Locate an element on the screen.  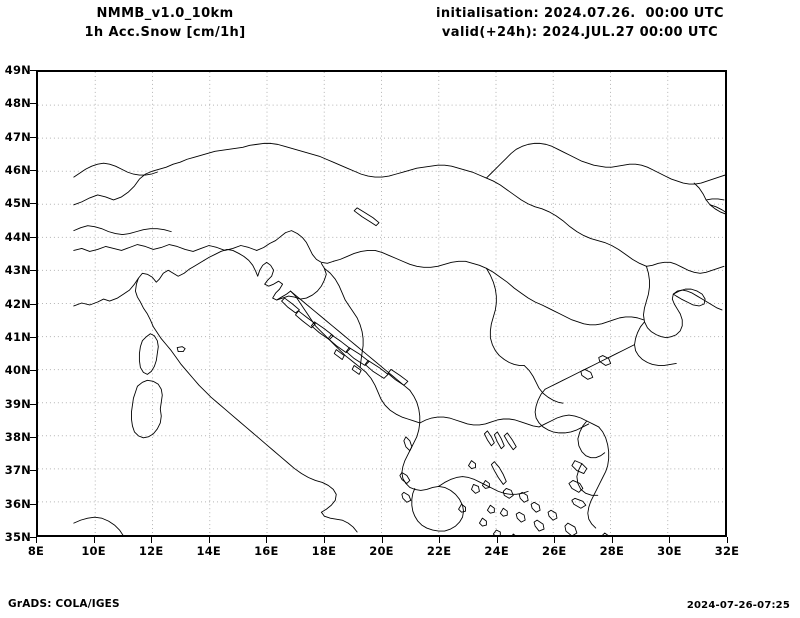
y-axis-tick-label: 46N is located at coordinates (17, 170).